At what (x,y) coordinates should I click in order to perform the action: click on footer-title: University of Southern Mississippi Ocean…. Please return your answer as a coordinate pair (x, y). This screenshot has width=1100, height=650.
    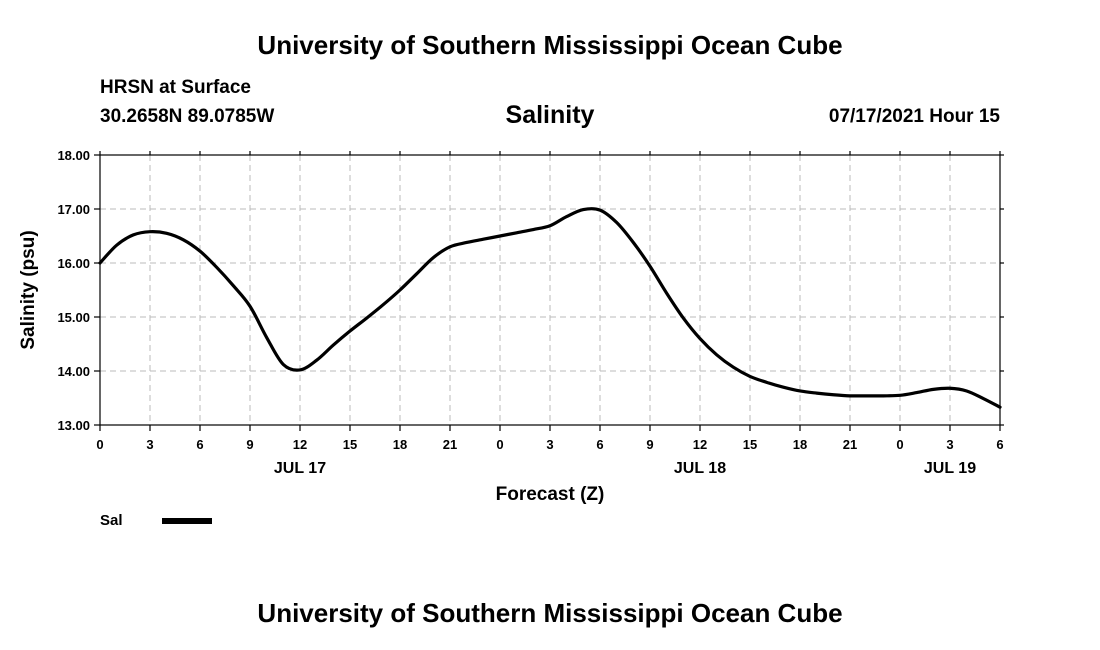
    Looking at the image, I should click on (550, 613).